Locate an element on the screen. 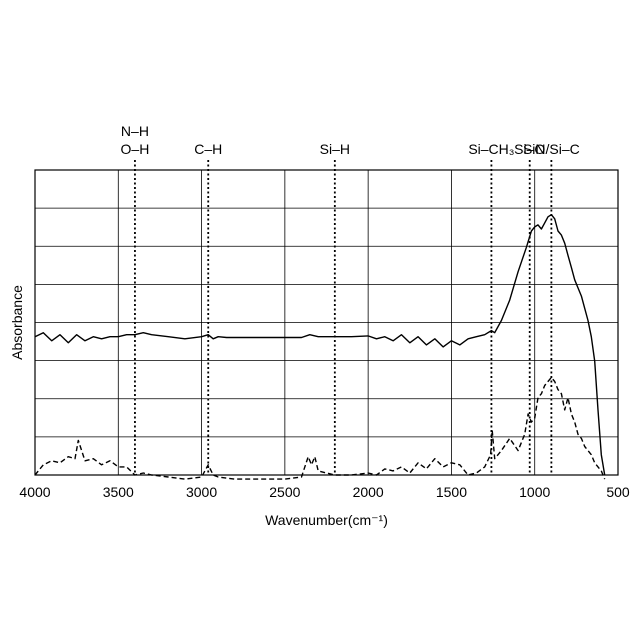  annotation-label: O–H is located at coordinates (135, 149).